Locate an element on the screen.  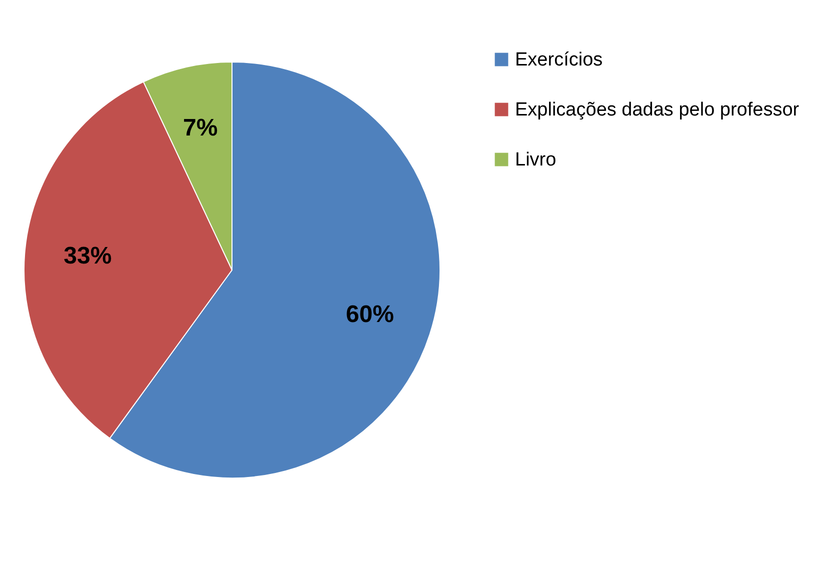
data-label: 60% is located at coordinates (370, 314).